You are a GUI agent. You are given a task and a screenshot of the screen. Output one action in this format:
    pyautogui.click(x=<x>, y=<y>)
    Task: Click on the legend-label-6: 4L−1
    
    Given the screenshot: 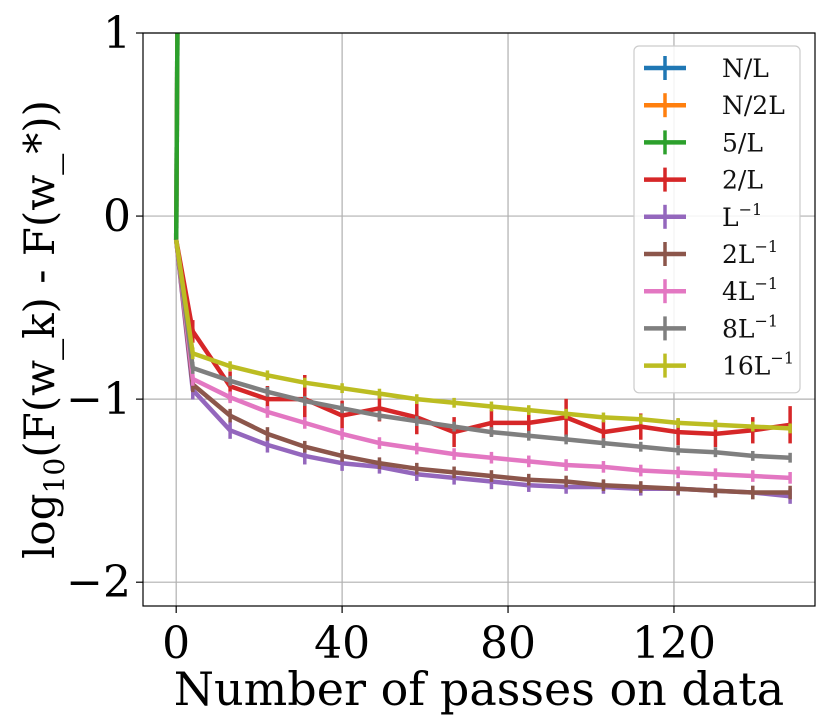 What is the action you would take?
    pyautogui.click(x=750, y=290)
    